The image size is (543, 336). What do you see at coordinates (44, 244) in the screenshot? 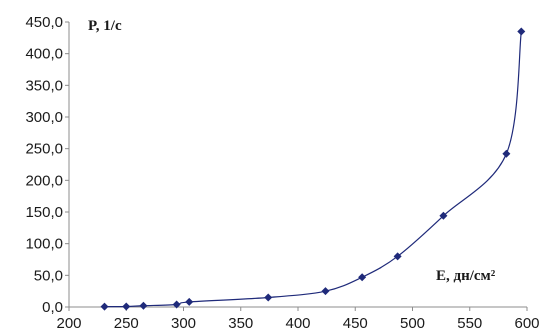
I see `y-tick-label: 100,0` at bounding box center [44, 244].